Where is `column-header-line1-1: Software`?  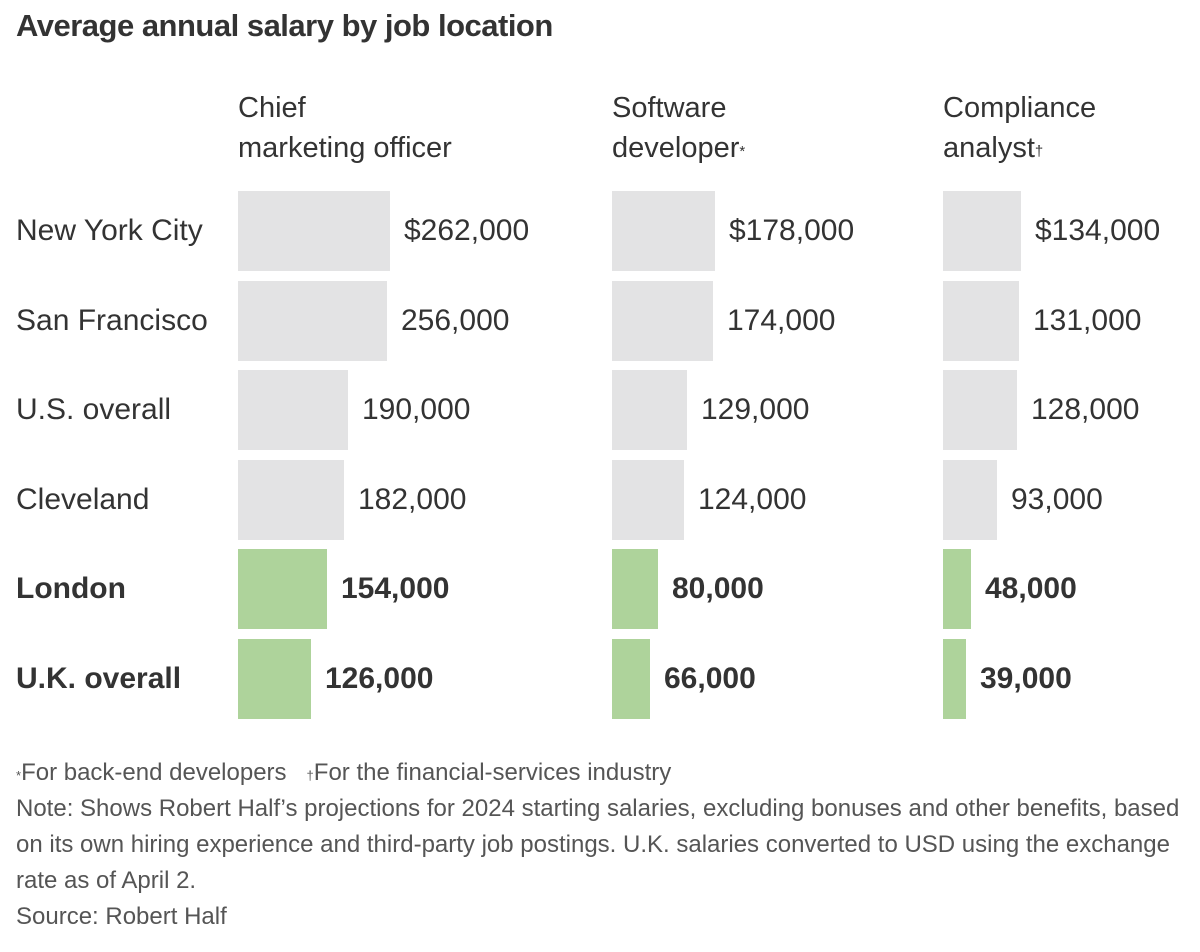
column-header-line1-1: Software is located at coordinates (669, 108).